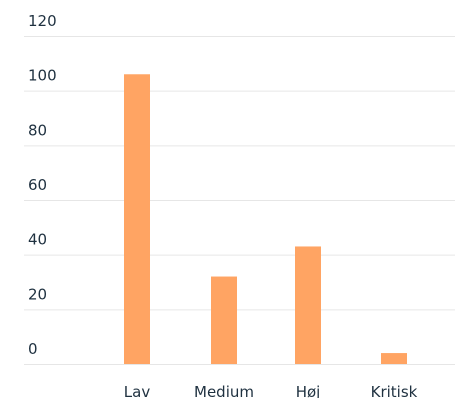 Image resolution: width=459 pixels, height=402 pixels. What do you see at coordinates (224, 390) in the screenshot?
I see `x-tick-label: Medium` at bounding box center [224, 390].